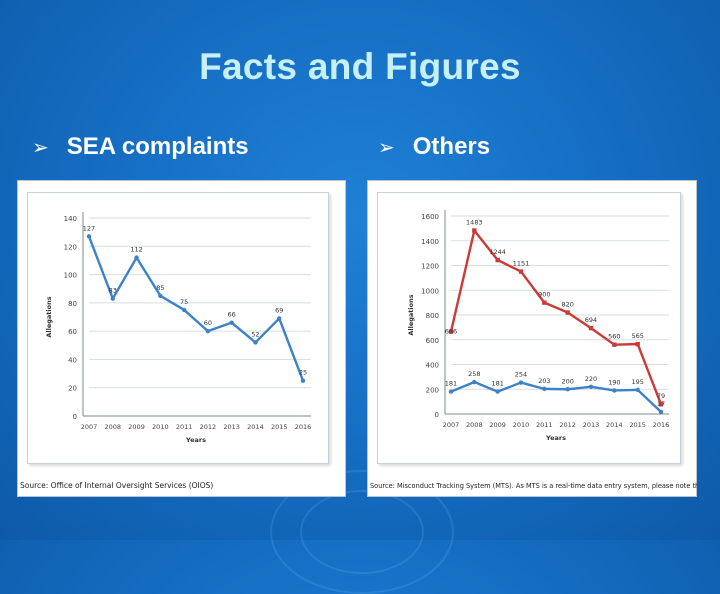 The width and height of the screenshot is (720, 594). Describe the element at coordinates (521, 264) in the screenshot. I see `data-label: 1151` at that location.